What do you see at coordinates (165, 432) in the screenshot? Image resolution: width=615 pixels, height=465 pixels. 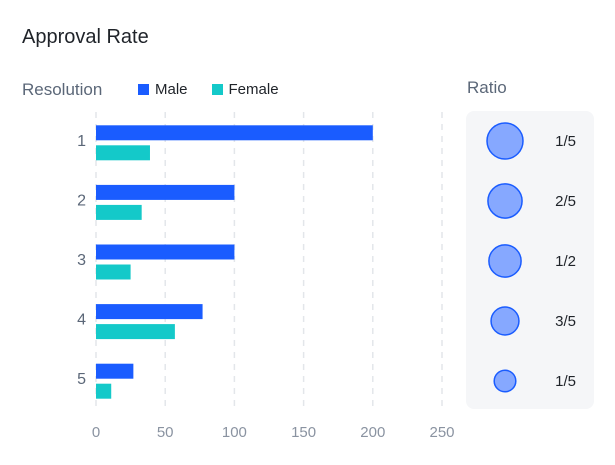 I see `x-tick-label: 50` at bounding box center [165, 432].